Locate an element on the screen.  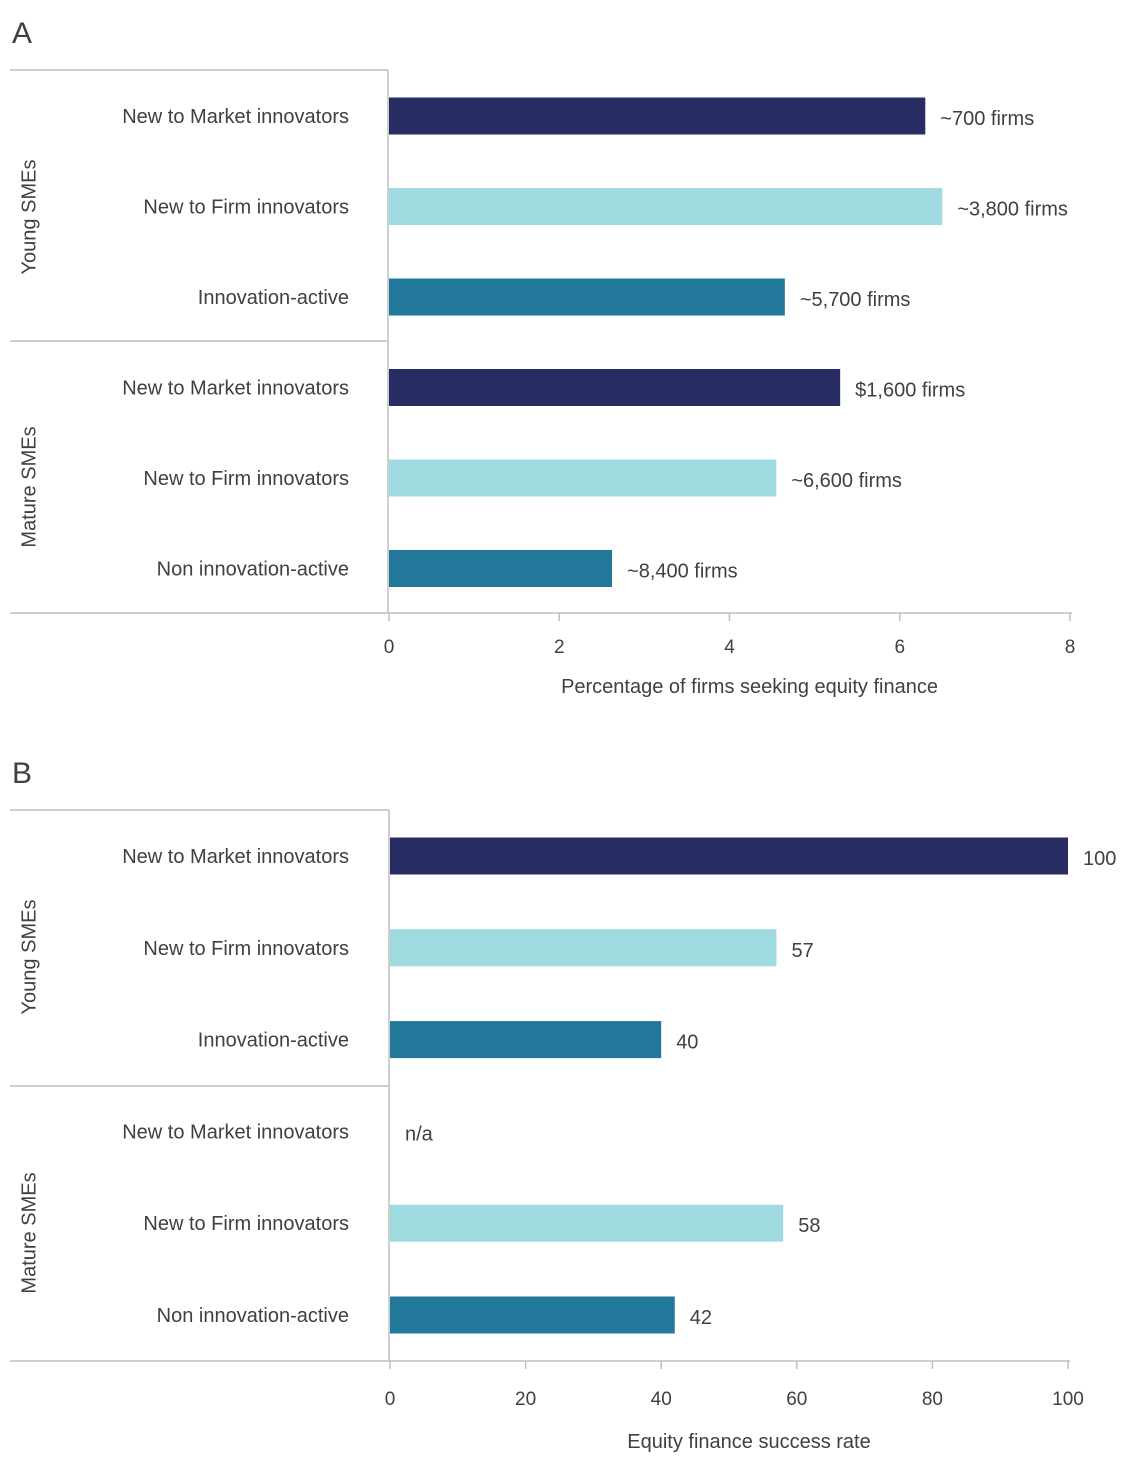
data-label: ~6,600 firms is located at coordinates (846, 481).